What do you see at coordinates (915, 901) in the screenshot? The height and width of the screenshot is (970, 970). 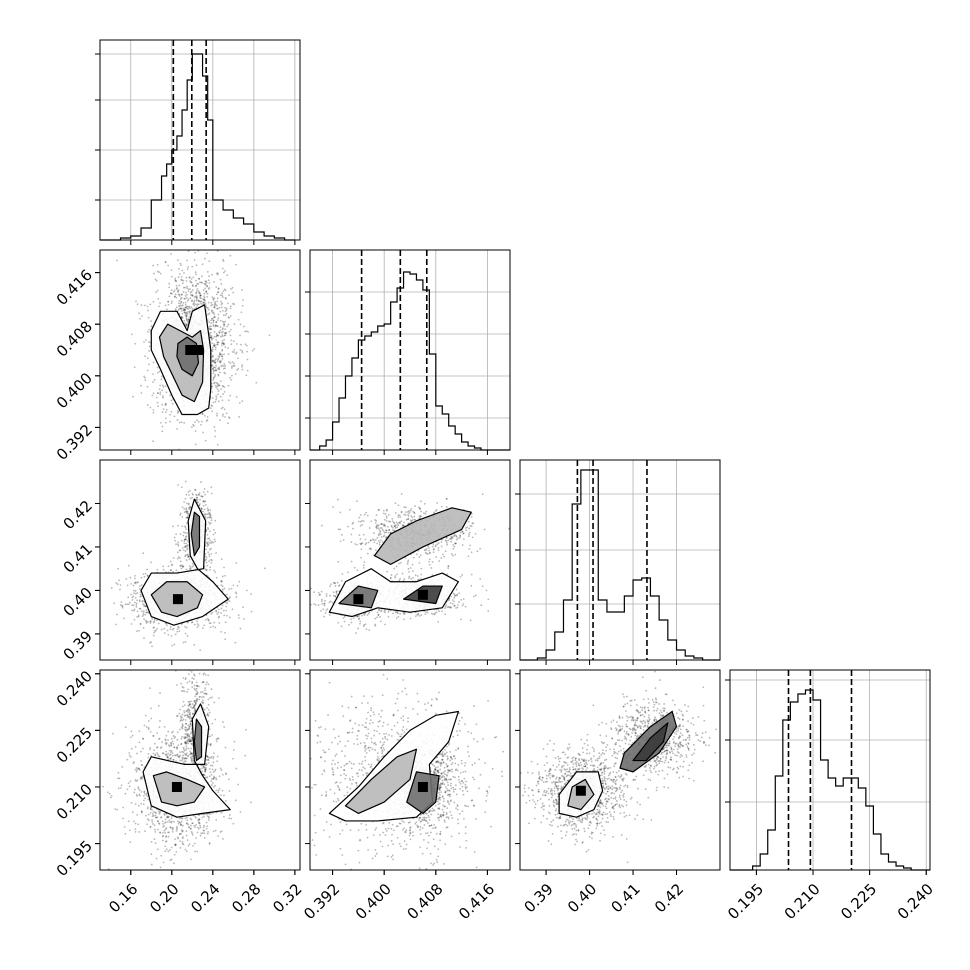 I see `x-tick-label: 0.240` at bounding box center [915, 901].